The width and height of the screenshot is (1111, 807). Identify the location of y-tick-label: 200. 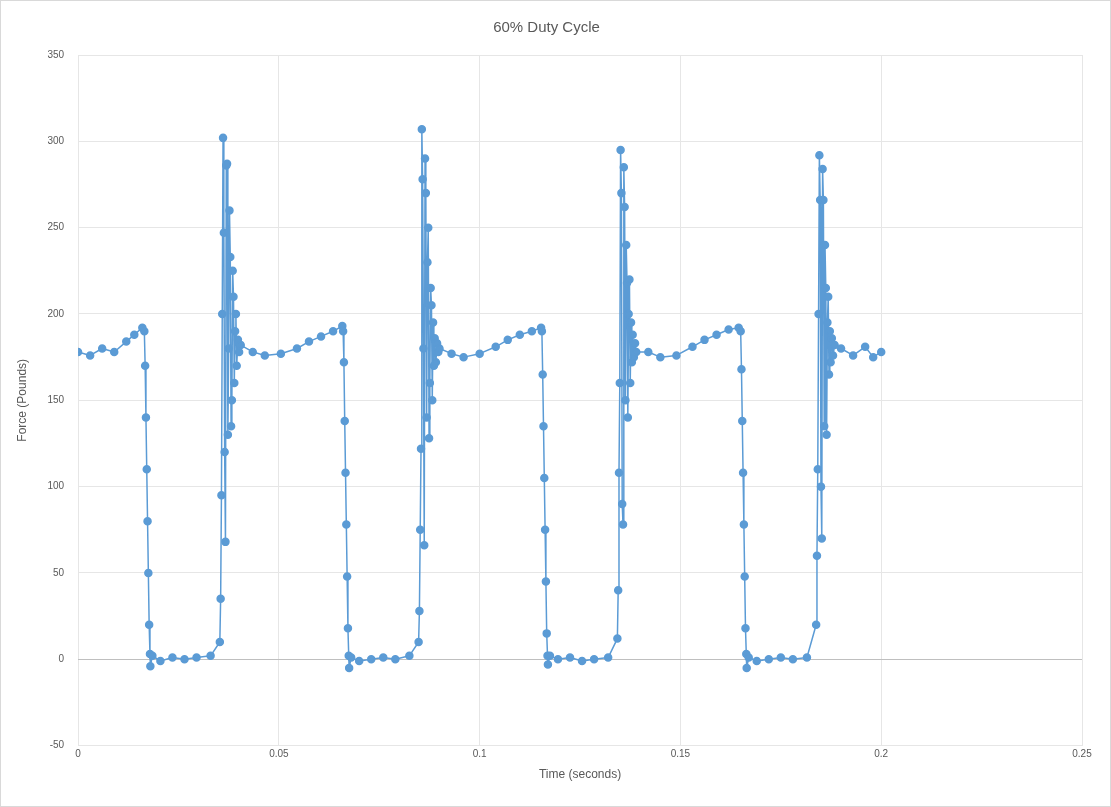
(56, 313).